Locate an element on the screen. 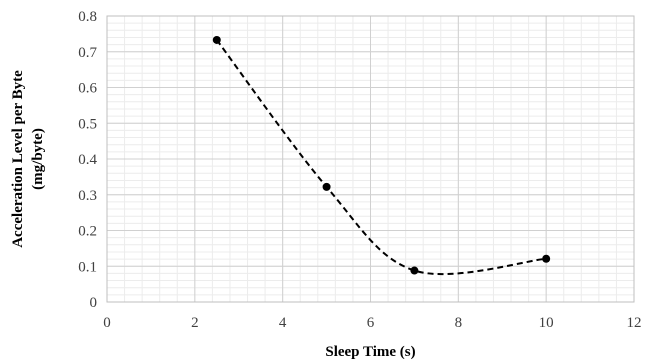  x-tick-label: 0 is located at coordinates (107, 323).